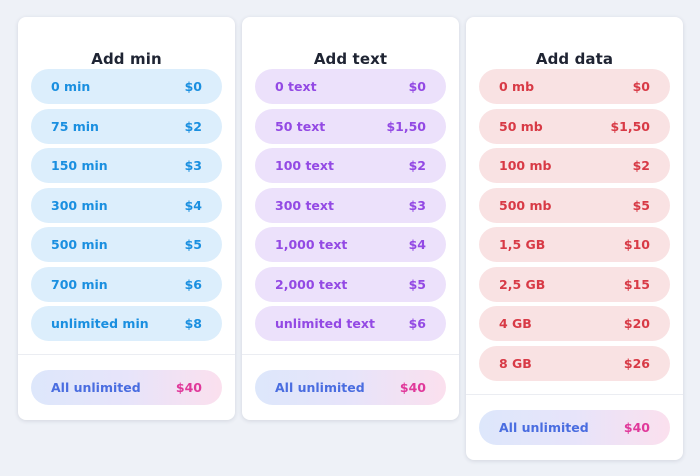 The height and width of the screenshot is (476, 700). Describe the element at coordinates (193, 323) in the screenshot. I see `option-price: $8` at that location.